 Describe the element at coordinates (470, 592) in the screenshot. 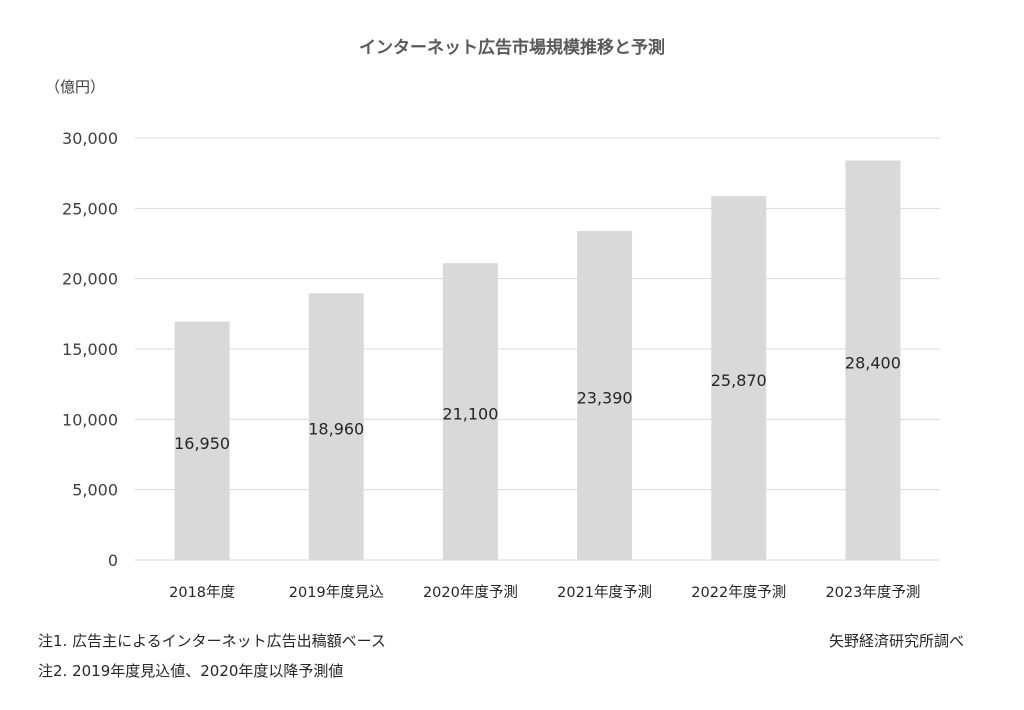

I see `x-tick-label: 2020年度予測` at that location.